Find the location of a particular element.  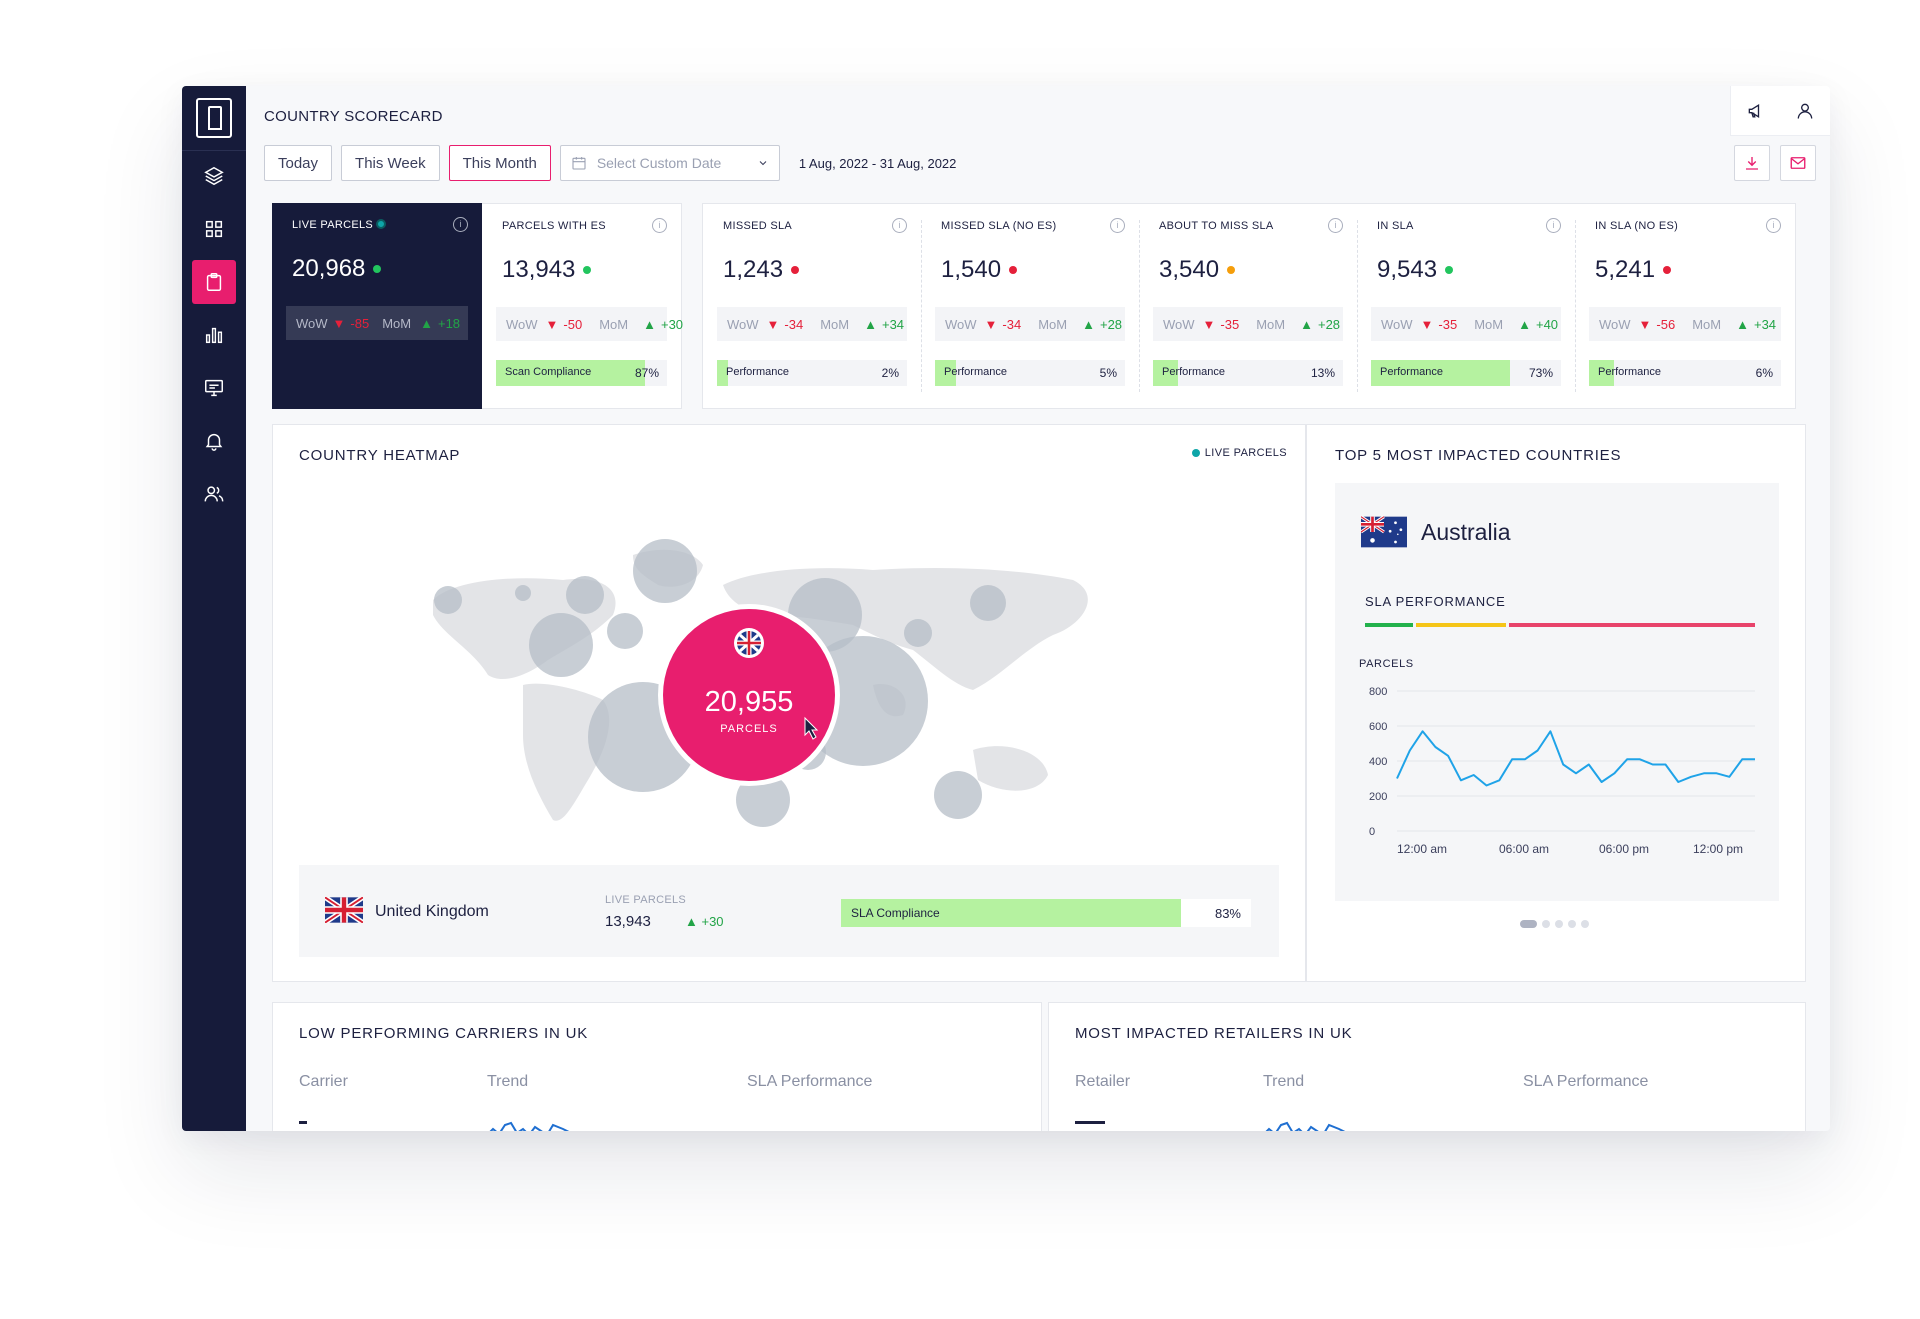

kpi-value: 1,540 is located at coordinates (979, 270).